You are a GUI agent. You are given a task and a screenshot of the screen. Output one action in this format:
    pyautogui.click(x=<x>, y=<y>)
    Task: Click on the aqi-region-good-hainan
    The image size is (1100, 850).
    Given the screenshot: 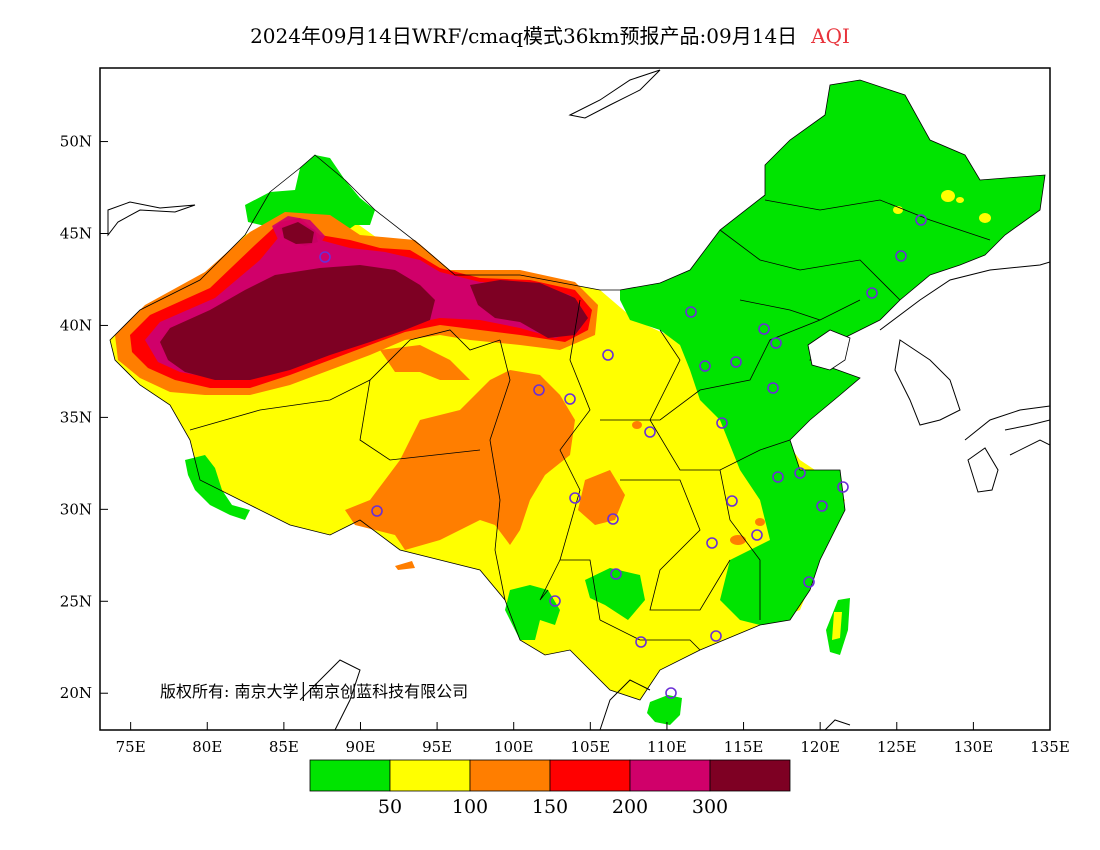 What is the action you would take?
    pyautogui.click(x=664, y=710)
    